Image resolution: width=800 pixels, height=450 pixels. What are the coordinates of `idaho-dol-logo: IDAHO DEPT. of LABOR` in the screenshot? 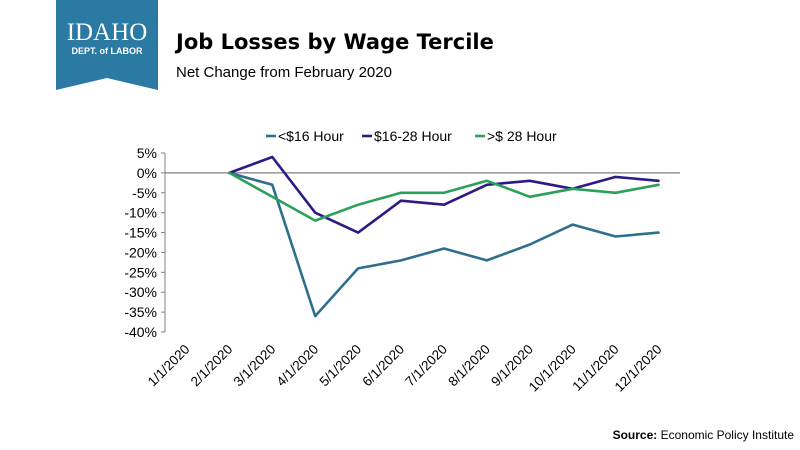 It's located at (107, 45).